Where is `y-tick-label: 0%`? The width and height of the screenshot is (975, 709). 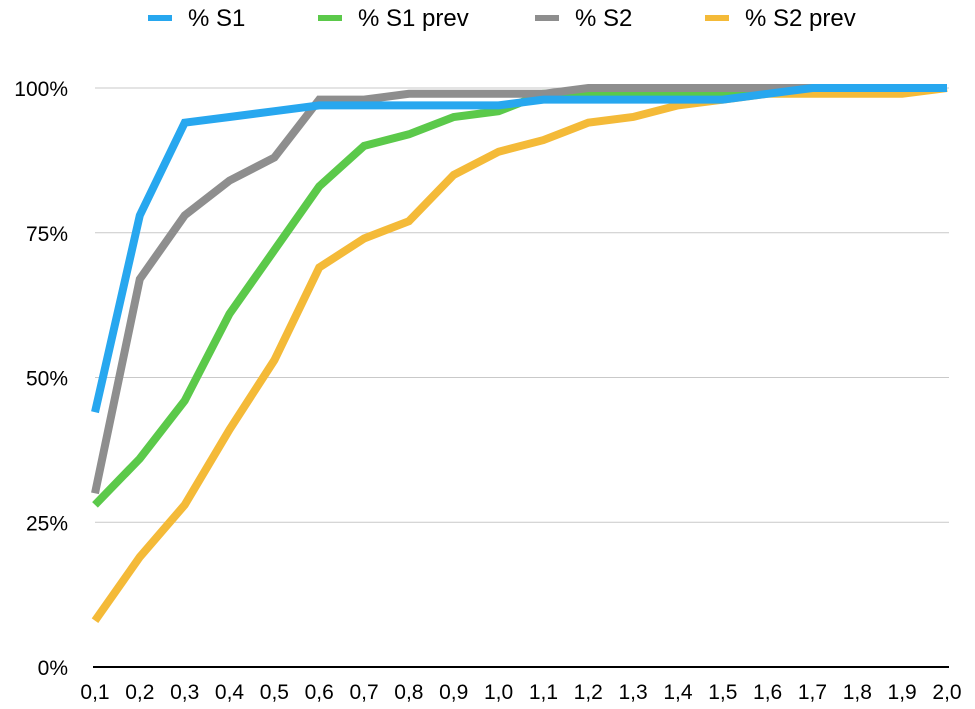
y-tick-label: 0% is located at coordinates (53, 668).